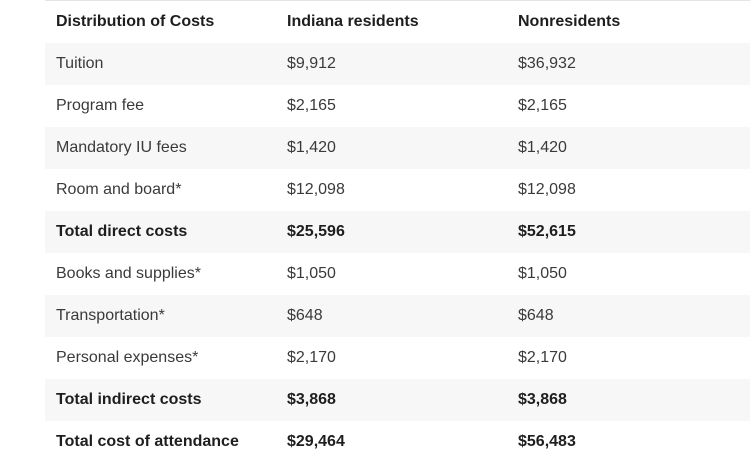 This screenshot has width=750, height=464. What do you see at coordinates (628, 274) in the screenshot?
I see `nonresident-cost: $1,050` at bounding box center [628, 274].